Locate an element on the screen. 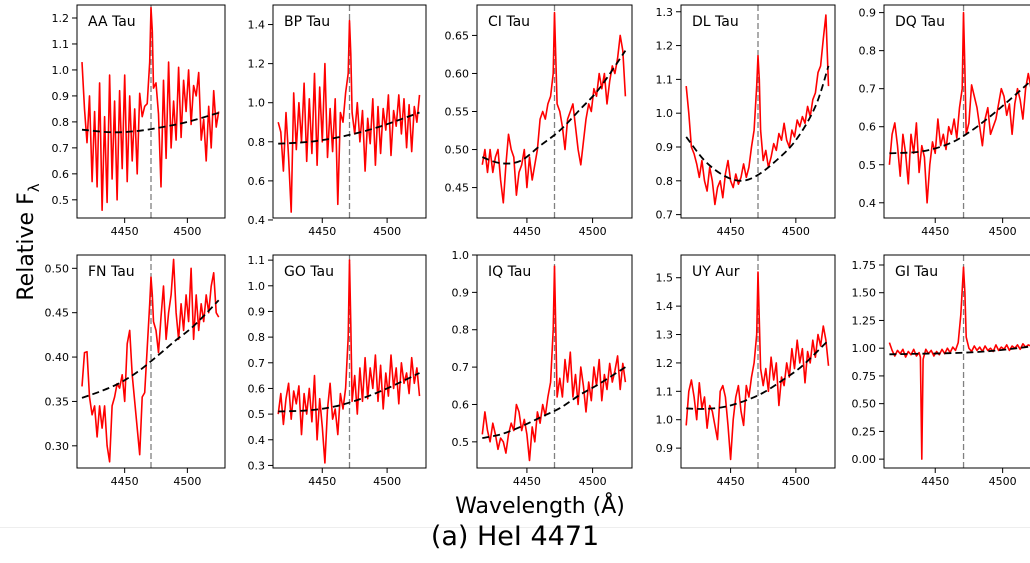  aa-tau-x-tick-label: 4500 is located at coordinates (187, 231).